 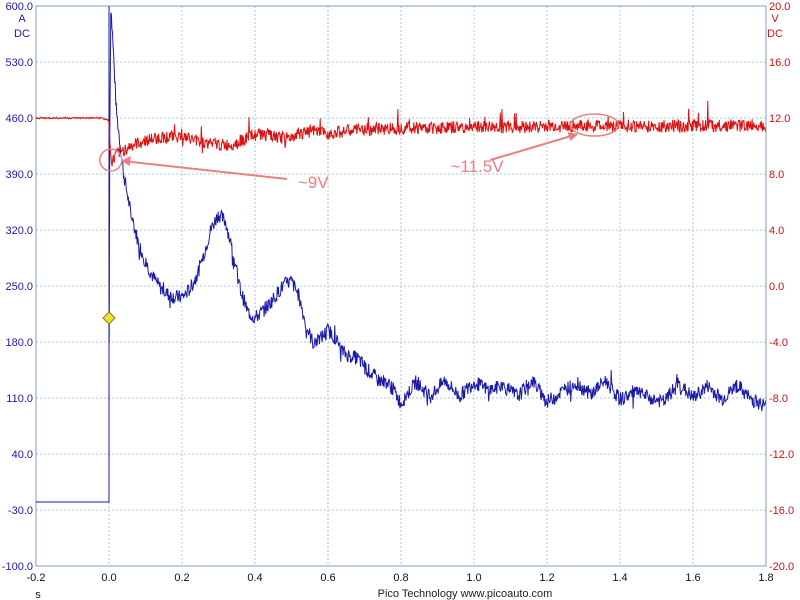 What do you see at coordinates (19, 63) in the screenshot?
I see `y-left-tick-label: 530.0` at bounding box center [19, 63].